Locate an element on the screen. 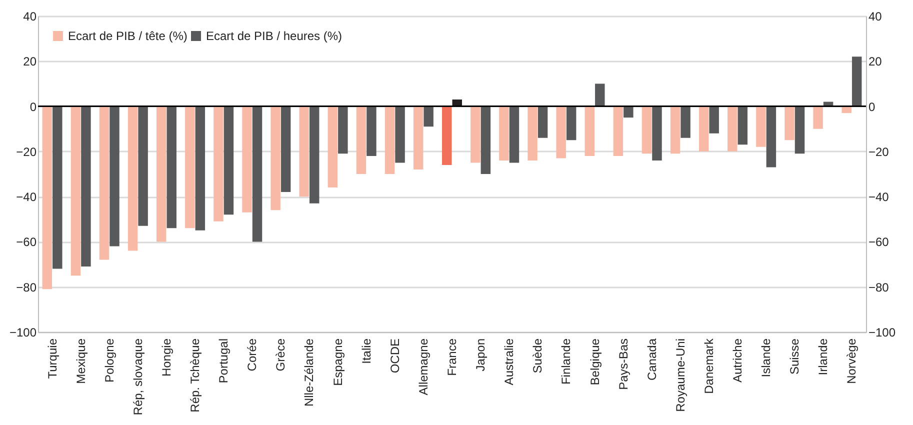  x-tick-label: Portugal is located at coordinates (223, 361).